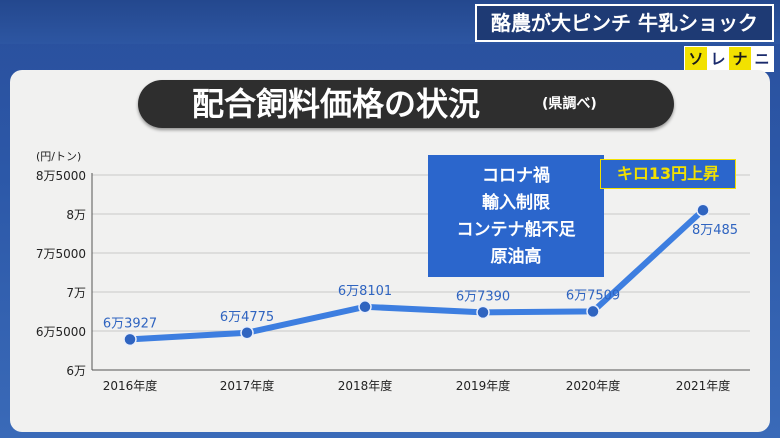 Image resolution: width=780 pixels, height=438 pixels. Describe the element at coordinates (718, 59) in the screenshot. I see `logo-char-2: レ` at that location.